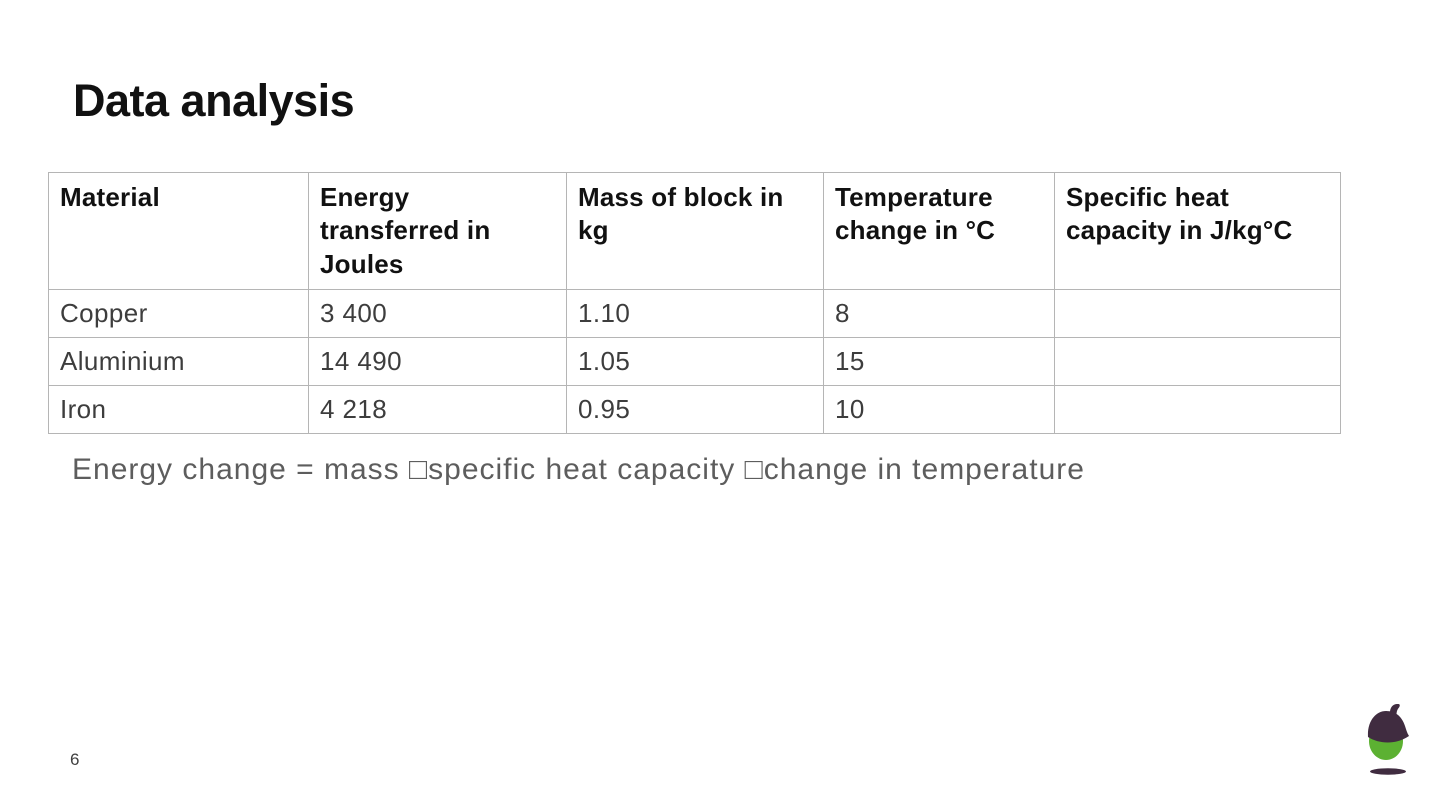 This screenshot has height=810, width=1440. Describe the element at coordinates (1197, 231) in the screenshot. I see `col-header-specific-heat: Specific heat capacity in J/kg°C` at that location.